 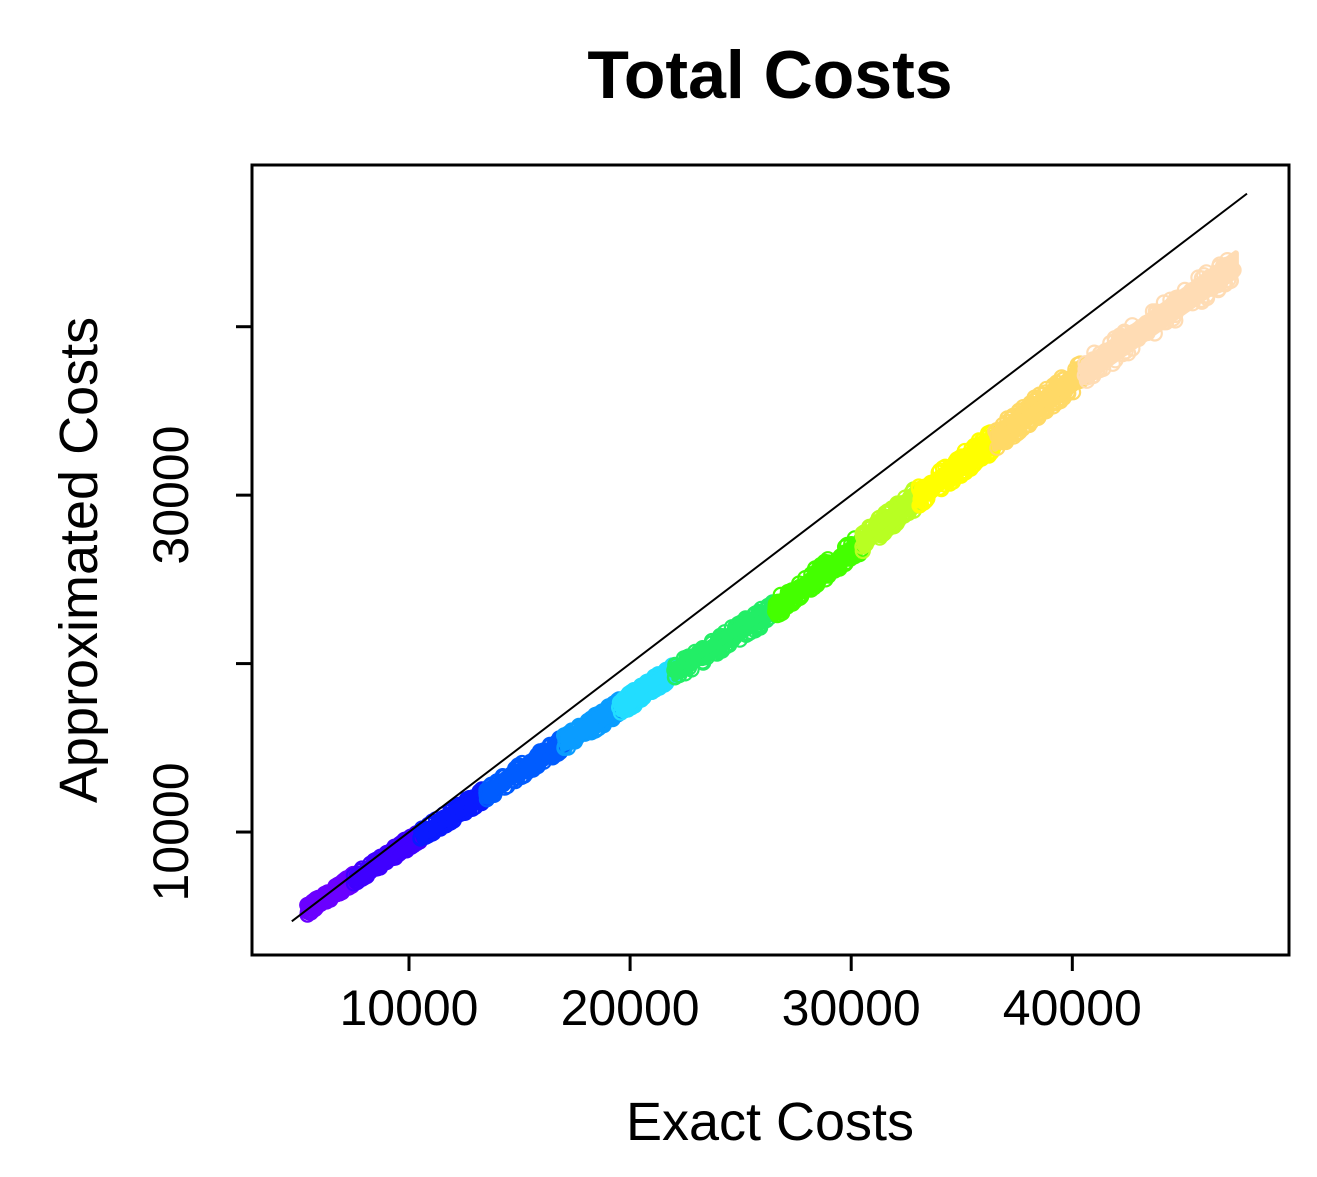 What do you see at coordinates (79, 560) in the screenshot?
I see `y-axis-label: Approximated Costs` at bounding box center [79, 560].